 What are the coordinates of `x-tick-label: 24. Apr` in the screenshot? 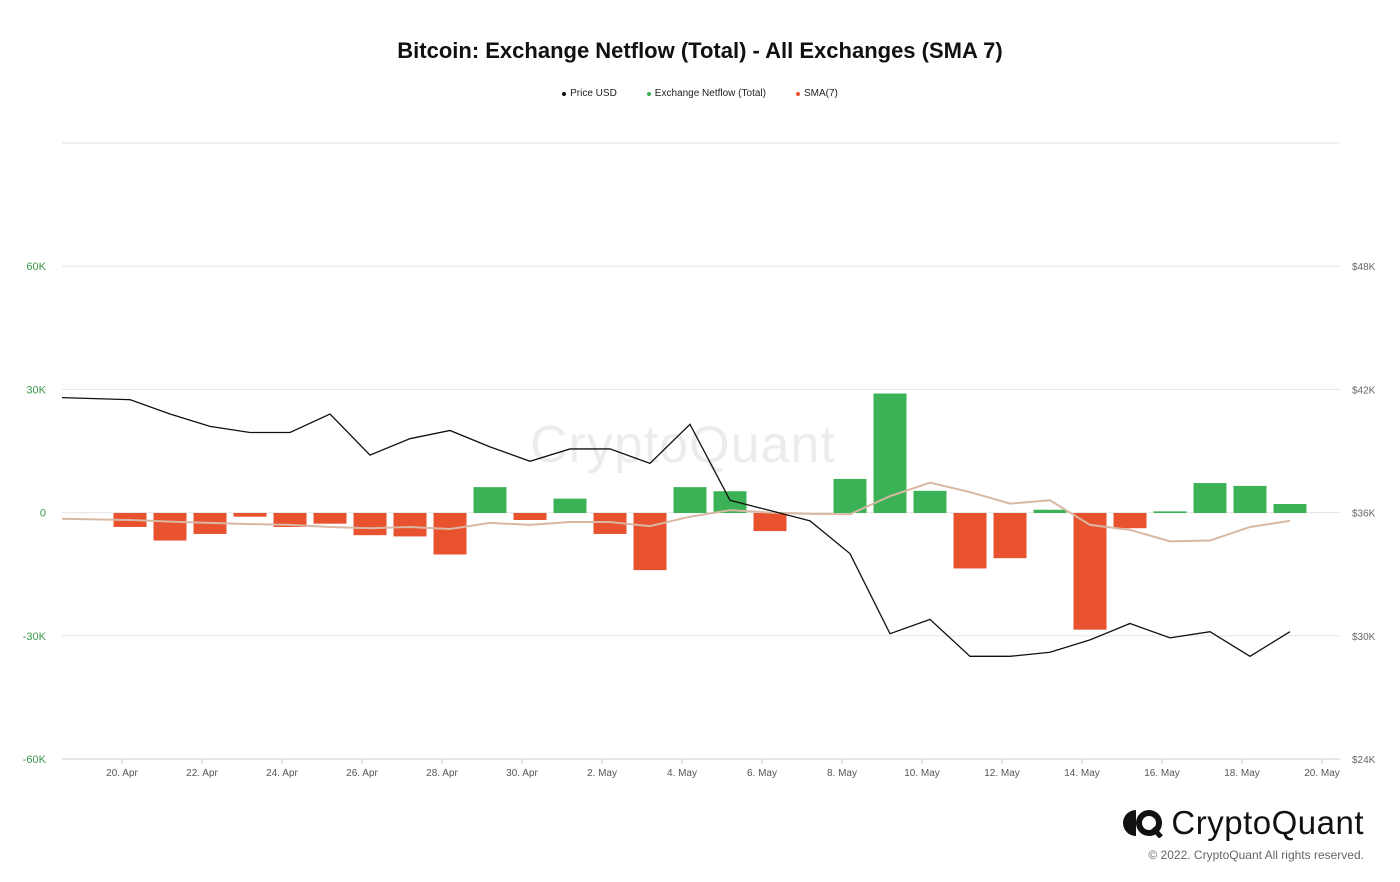 It's located at (282, 773).